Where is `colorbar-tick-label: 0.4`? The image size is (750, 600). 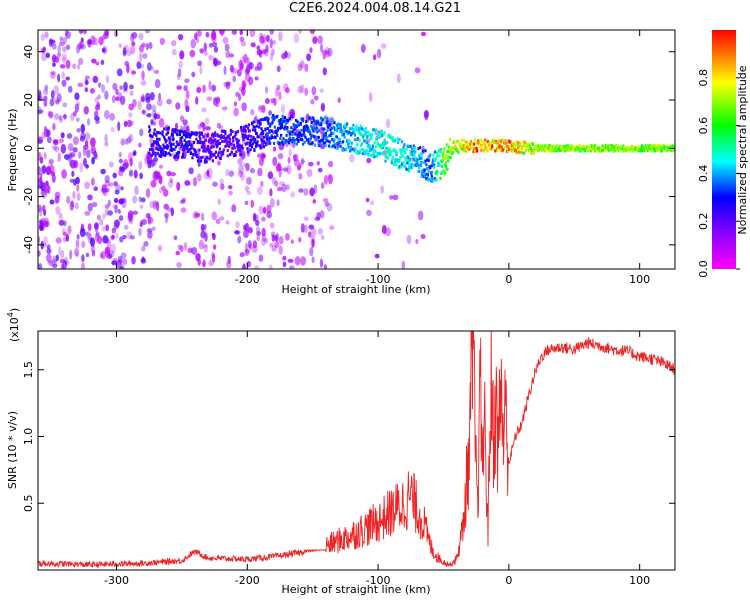
colorbar-tick-label: 0.4 is located at coordinates (703, 174).